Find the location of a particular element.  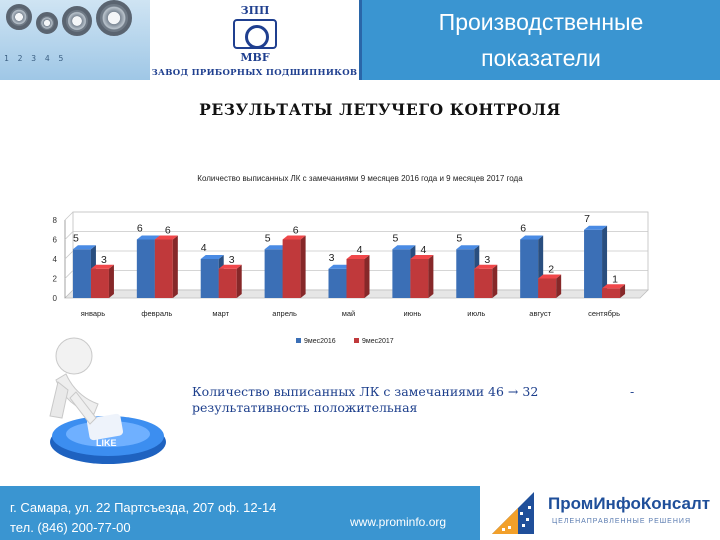

y-tick-label: 2 is located at coordinates (55, 279).